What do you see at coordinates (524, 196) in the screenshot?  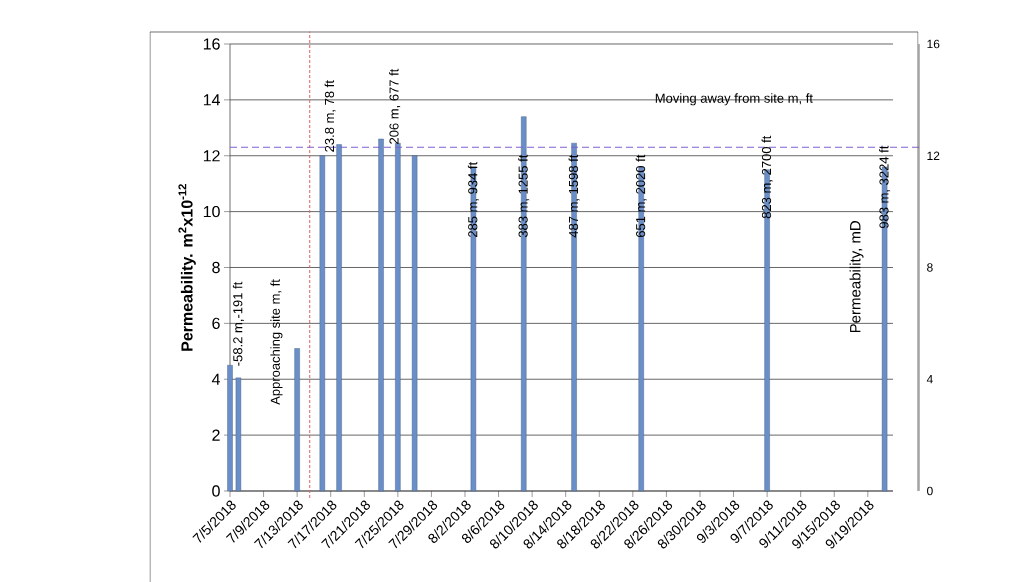 I see `annotation: 383 m, 1255 ft` at bounding box center [524, 196].